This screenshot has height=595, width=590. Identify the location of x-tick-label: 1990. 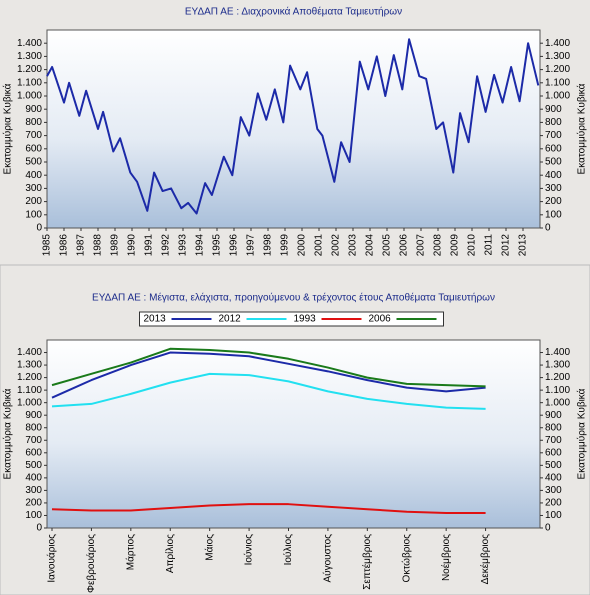
(132, 245).